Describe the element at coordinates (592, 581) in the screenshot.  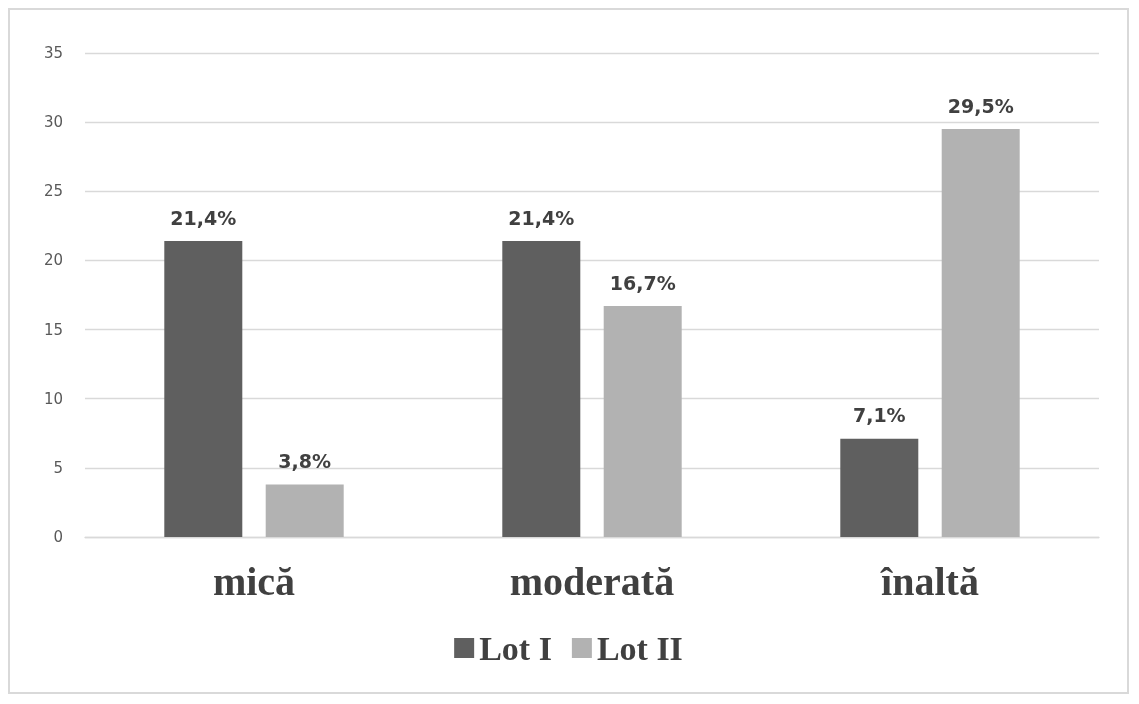
I see `x-tick-label: moderată` at that location.